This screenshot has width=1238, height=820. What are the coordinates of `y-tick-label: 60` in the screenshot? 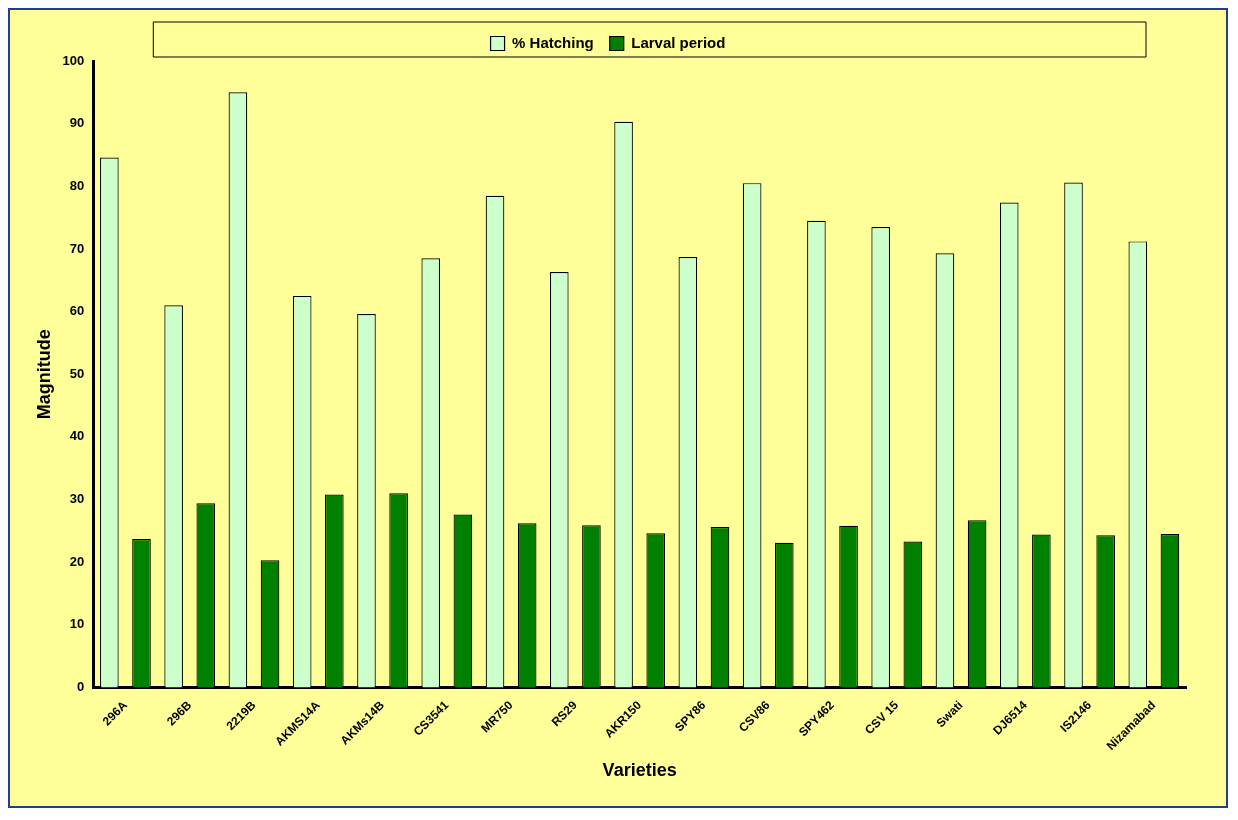 It's located at (77, 311).